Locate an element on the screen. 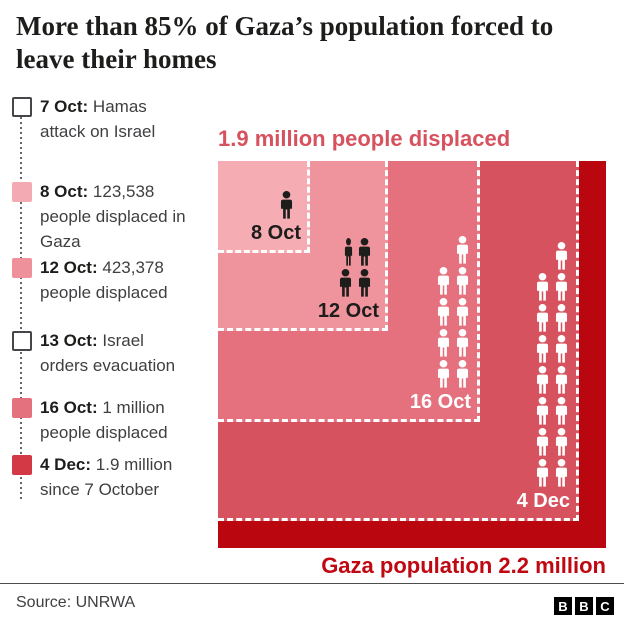 This screenshot has height=621, width=624. timeline-swatch-8-oct is located at coordinates (22, 192).